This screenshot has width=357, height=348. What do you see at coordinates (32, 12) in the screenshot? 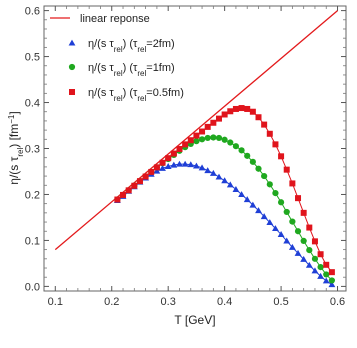
I see `y-tick-label: 0.6` at bounding box center [32, 12].